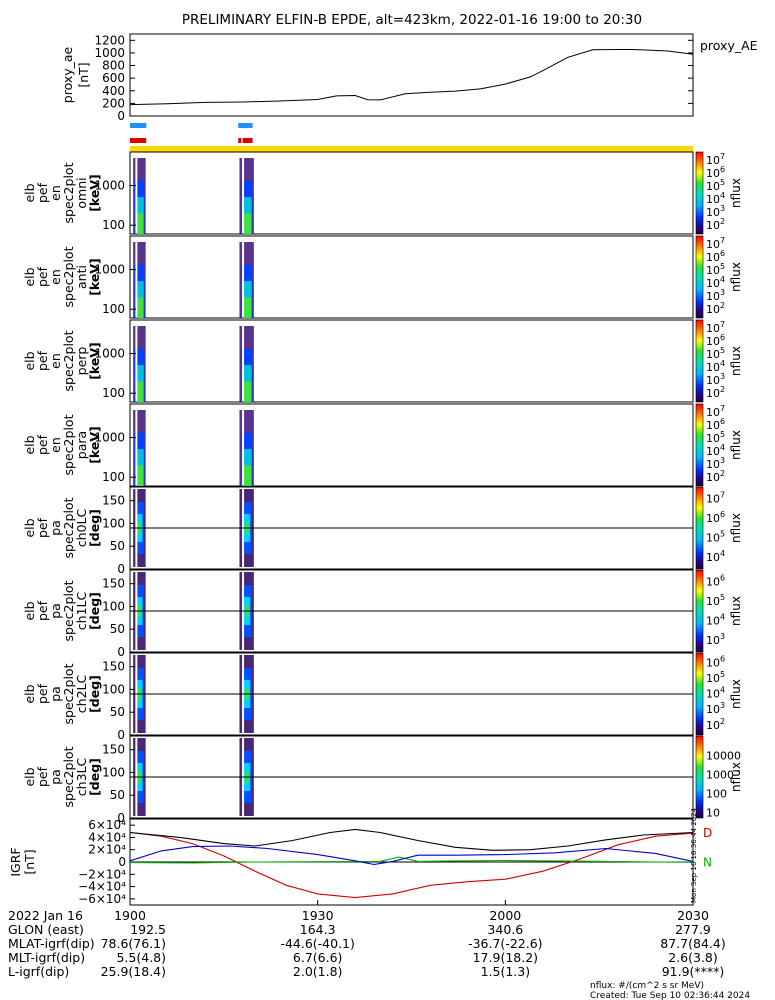  I want to click on row-value: 2030, so click(693, 915).